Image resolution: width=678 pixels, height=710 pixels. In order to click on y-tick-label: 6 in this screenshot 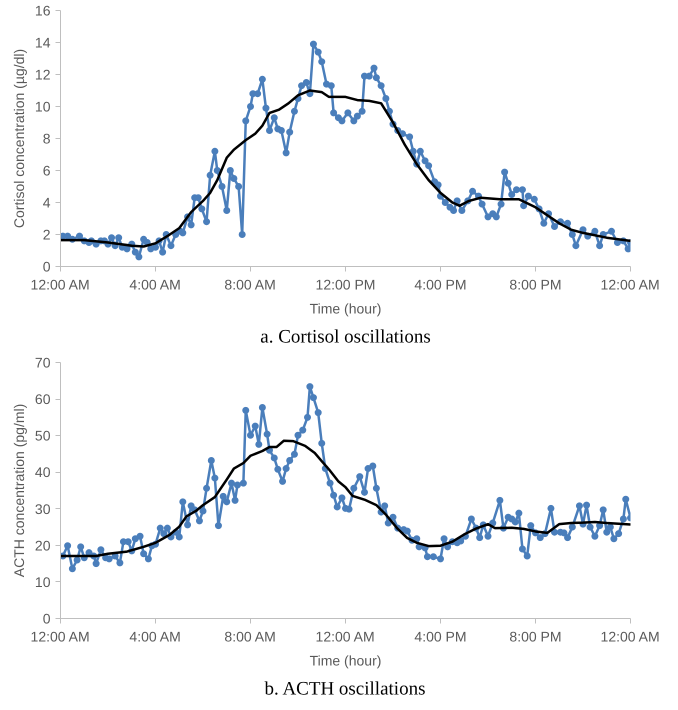, I will do `click(46, 170)`.